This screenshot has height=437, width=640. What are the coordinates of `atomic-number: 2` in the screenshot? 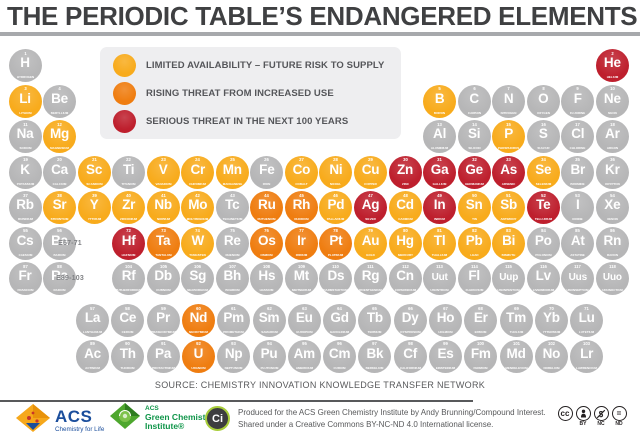 It's located at (612, 53).